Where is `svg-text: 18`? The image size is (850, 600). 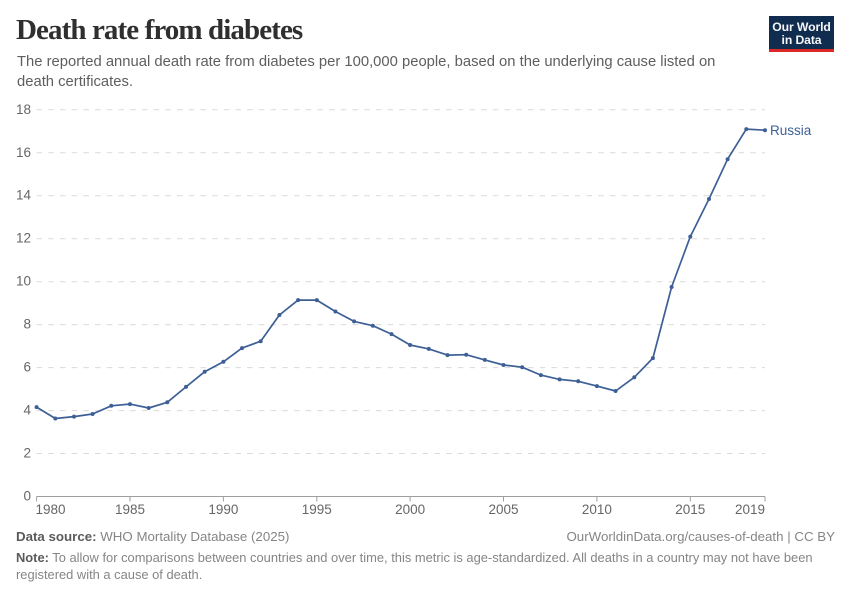
svg-text: 18 is located at coordinates (23, 109).